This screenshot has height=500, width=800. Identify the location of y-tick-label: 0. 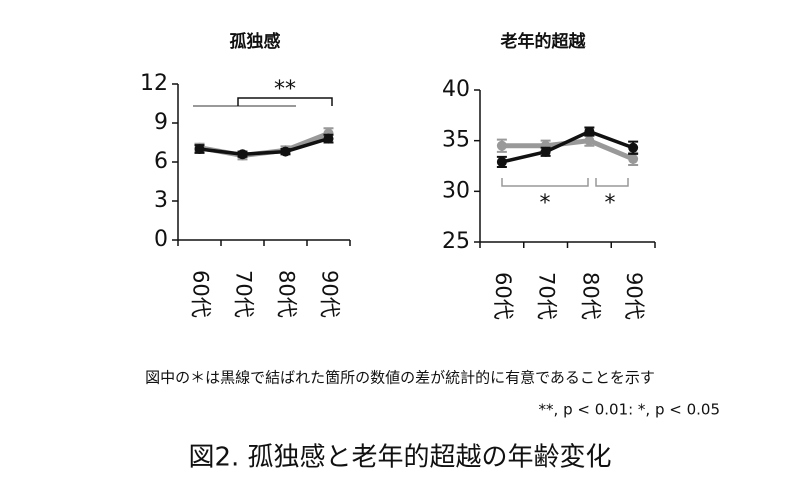
(161, 239).